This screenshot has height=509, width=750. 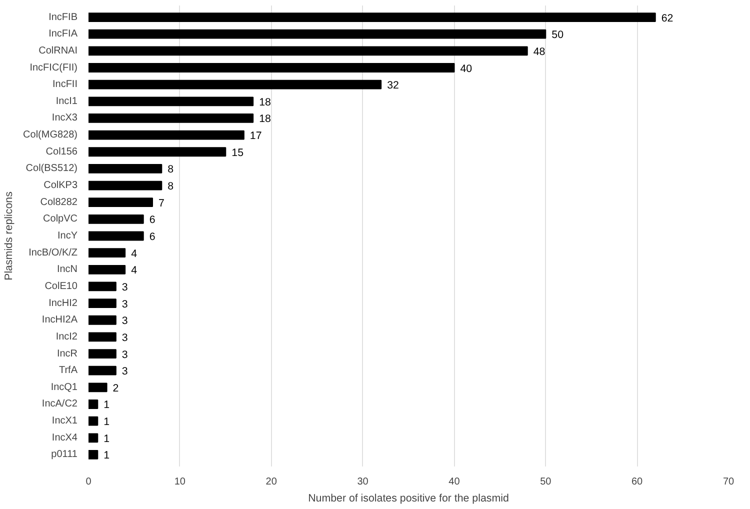 I want to click on x-tick-label: 0, so click(x=89, y=482).